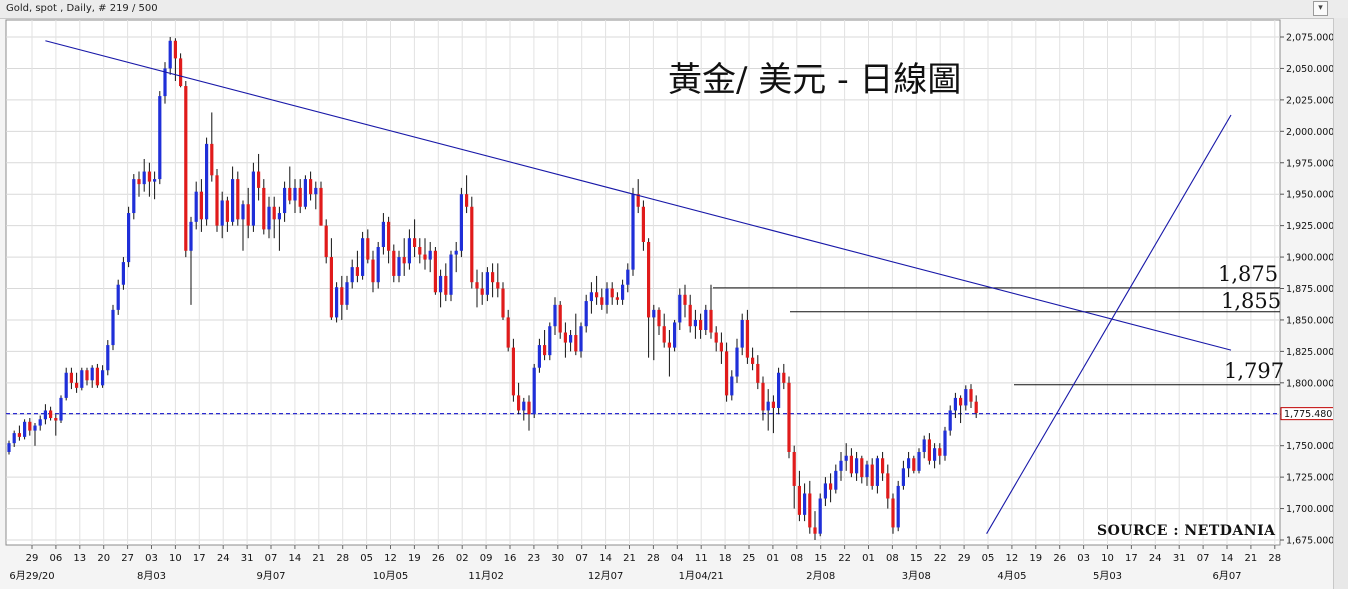  I want to click on x-month-label: 8月03, so click(151, 576).